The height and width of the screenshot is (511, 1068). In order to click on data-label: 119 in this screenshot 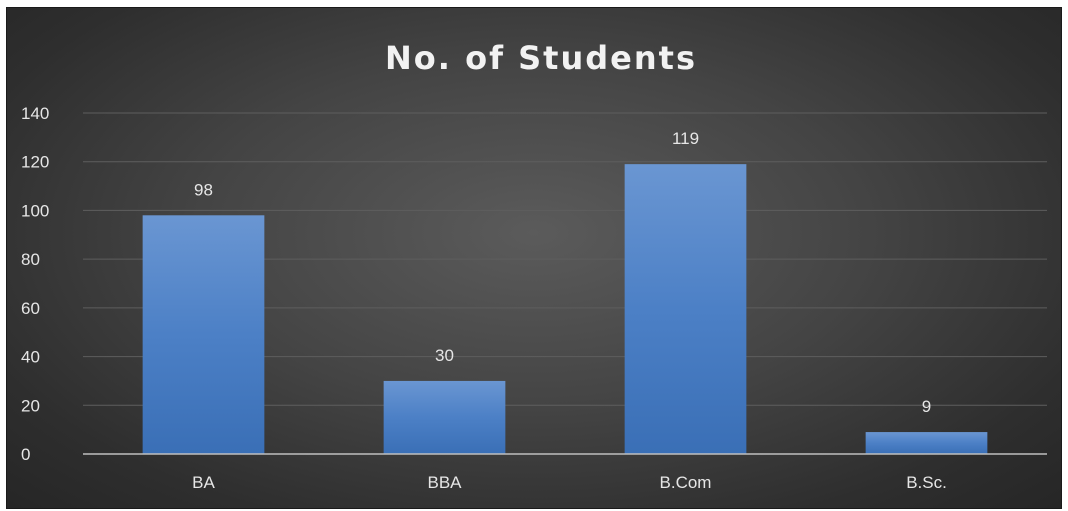, I will do `click(685, 138)`.